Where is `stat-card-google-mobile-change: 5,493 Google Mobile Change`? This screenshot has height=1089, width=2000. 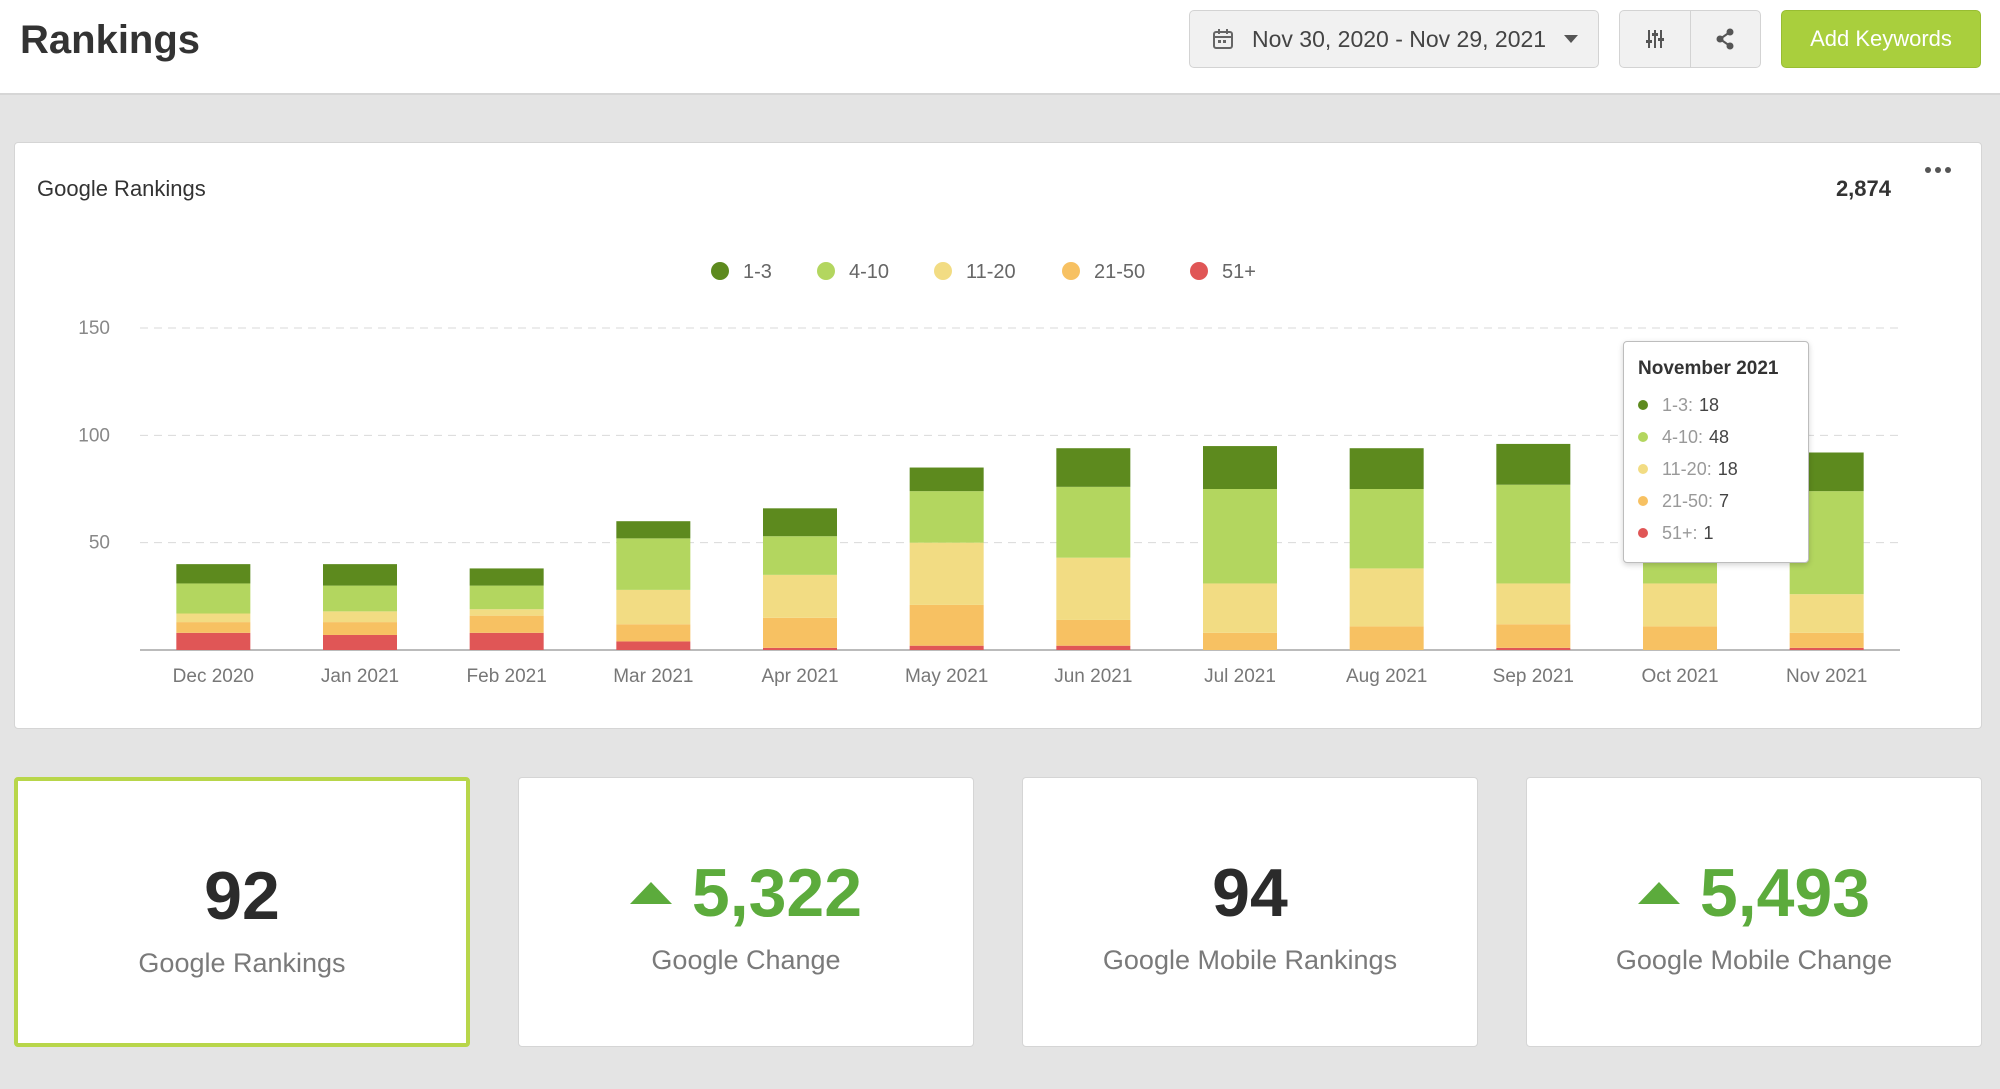
stat-card-google-mobile-change: 5,493 Google Mobile Change is located at coordinates (1754, 912).